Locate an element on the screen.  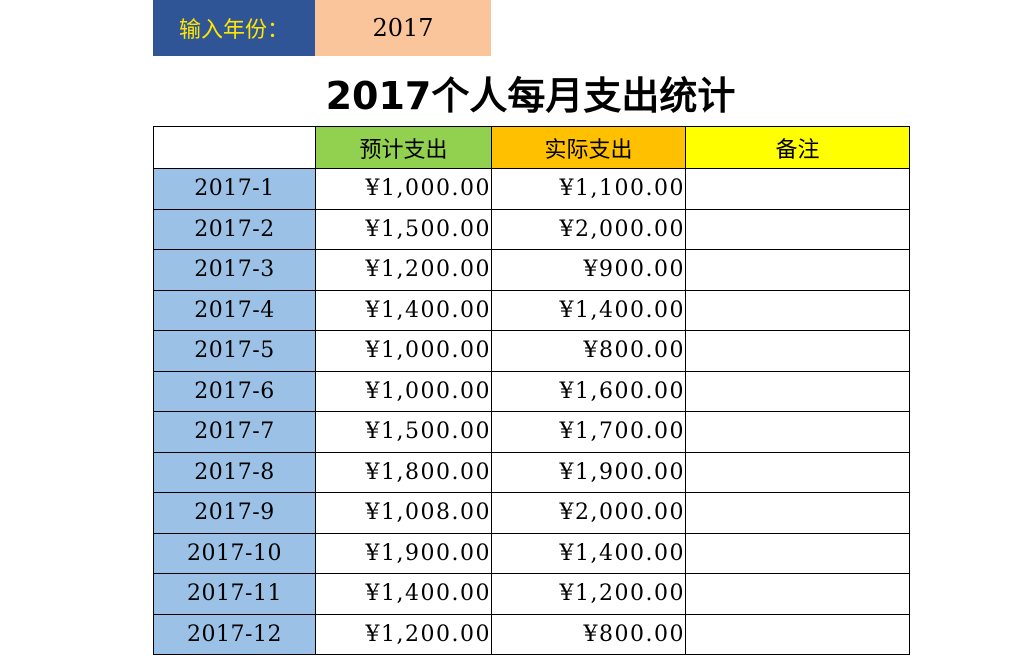
month-cell: 2017-1 is located at coordinates (234, 189).